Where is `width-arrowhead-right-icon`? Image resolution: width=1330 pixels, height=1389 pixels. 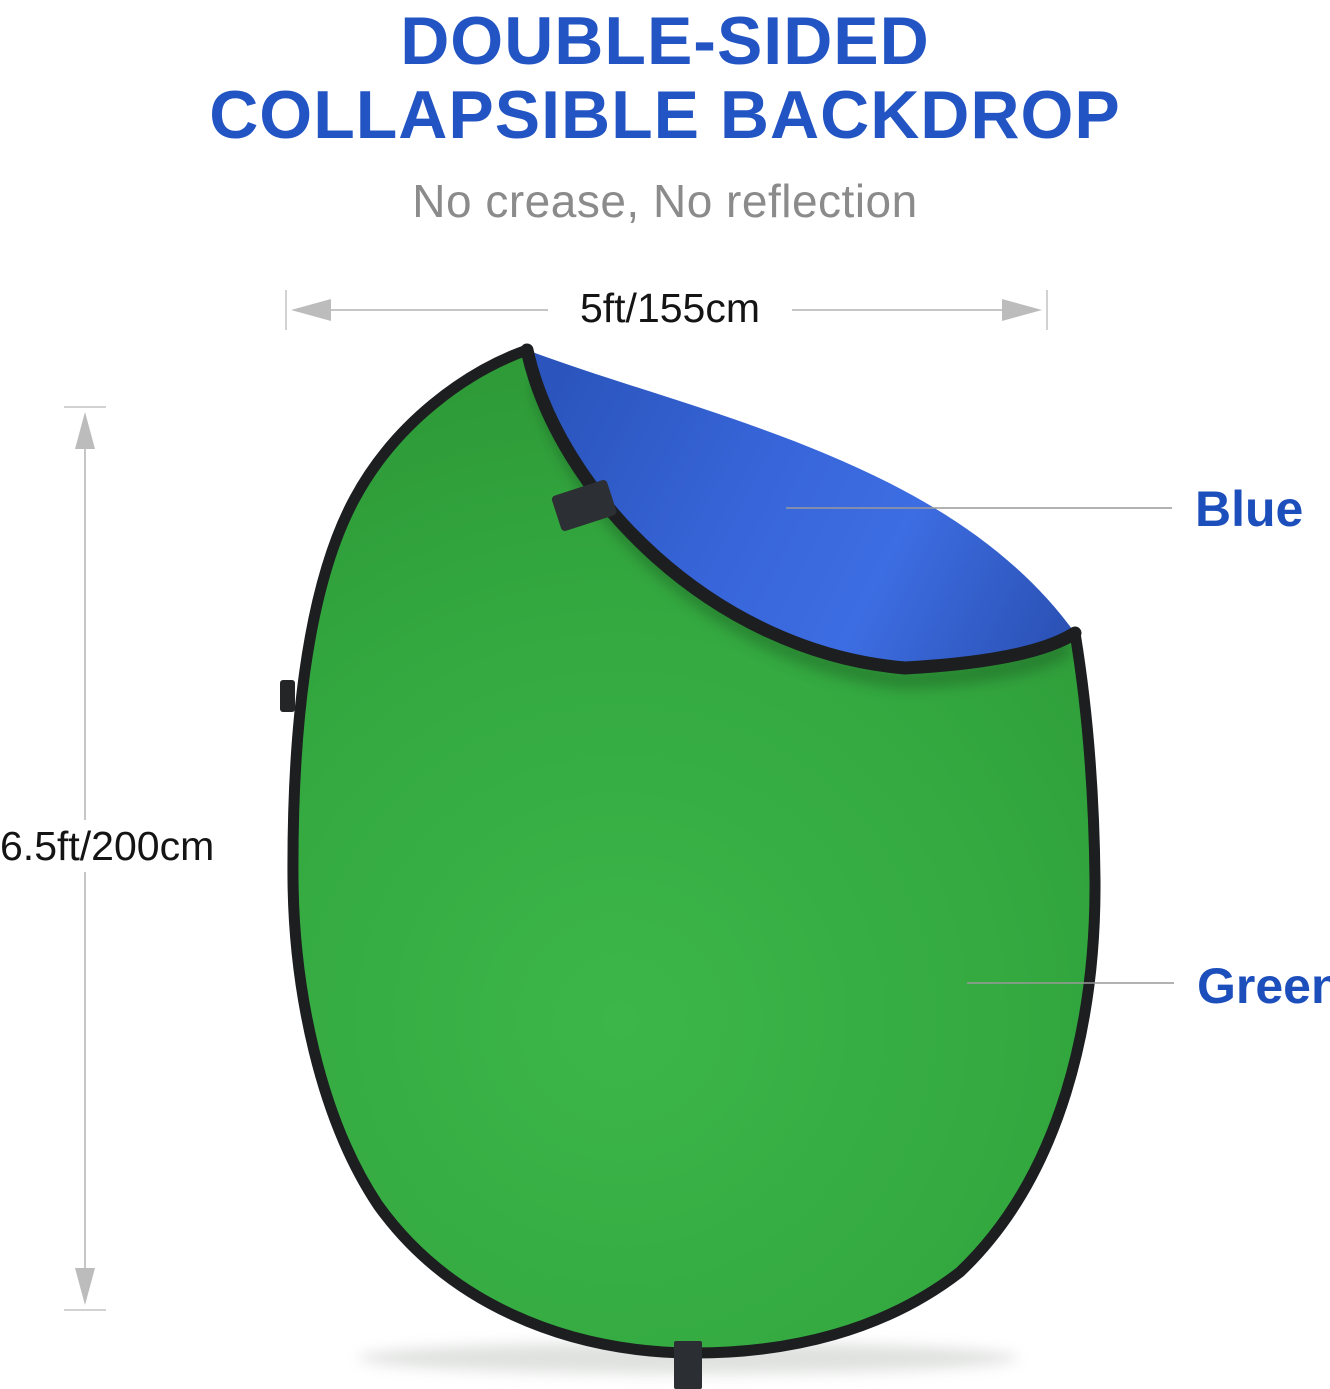
width-arrowhead-right-icon is located at coordinates (1022, 310).